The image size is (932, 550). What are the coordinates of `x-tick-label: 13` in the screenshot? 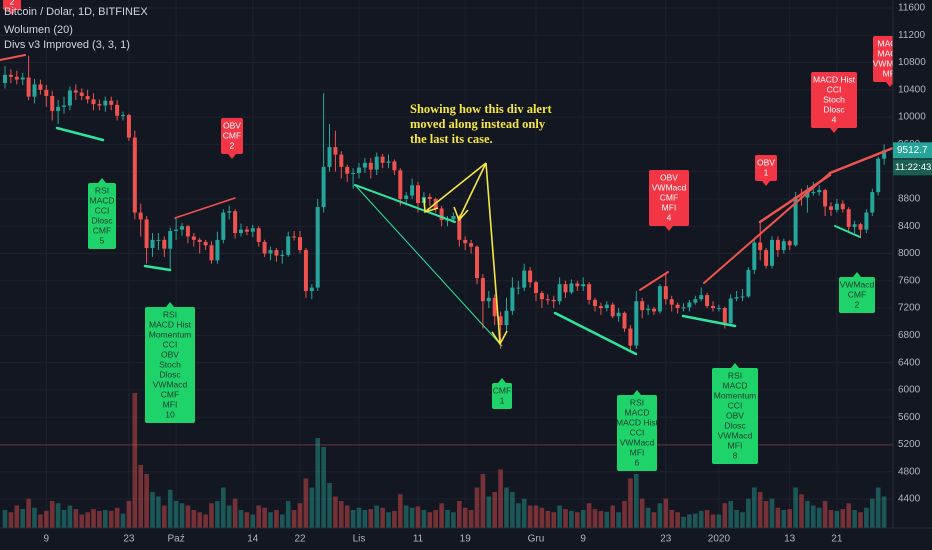 It's located at (790, 539).